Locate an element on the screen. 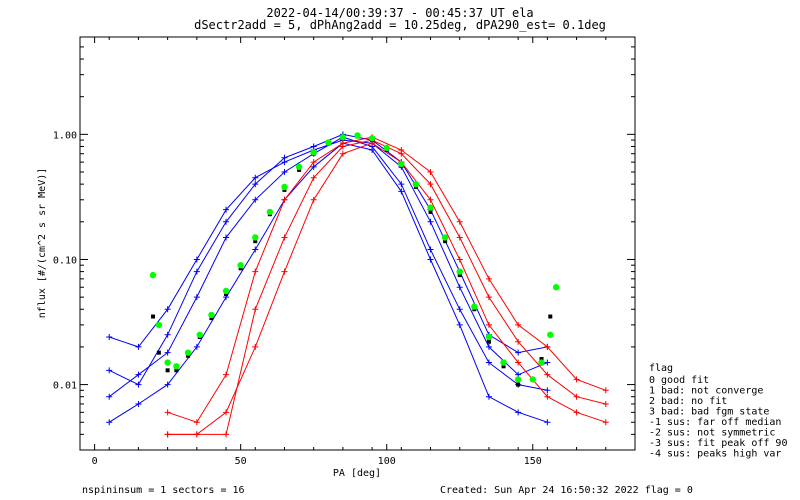  legend-item: -4 sus: peaks high var is located at coordinates (715, 454).